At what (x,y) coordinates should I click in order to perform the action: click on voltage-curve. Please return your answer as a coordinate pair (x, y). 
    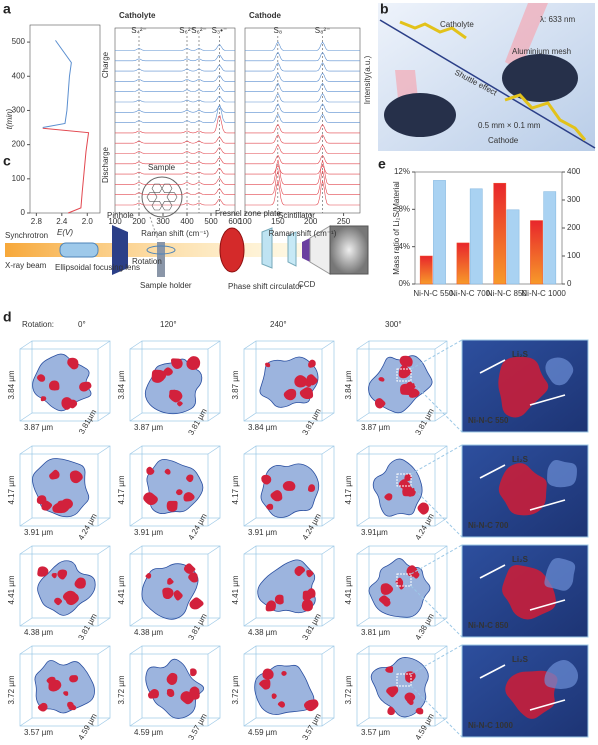
    Looking at the image, I should click on (66, 170).